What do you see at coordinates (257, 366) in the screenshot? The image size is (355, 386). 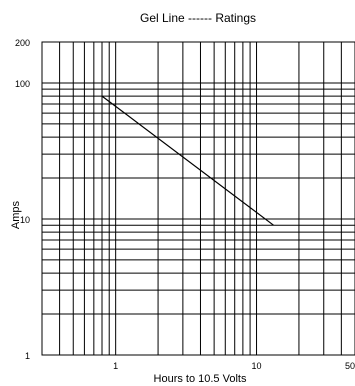 I see `x-tick-label: 10` at bounding box center [257, 366].